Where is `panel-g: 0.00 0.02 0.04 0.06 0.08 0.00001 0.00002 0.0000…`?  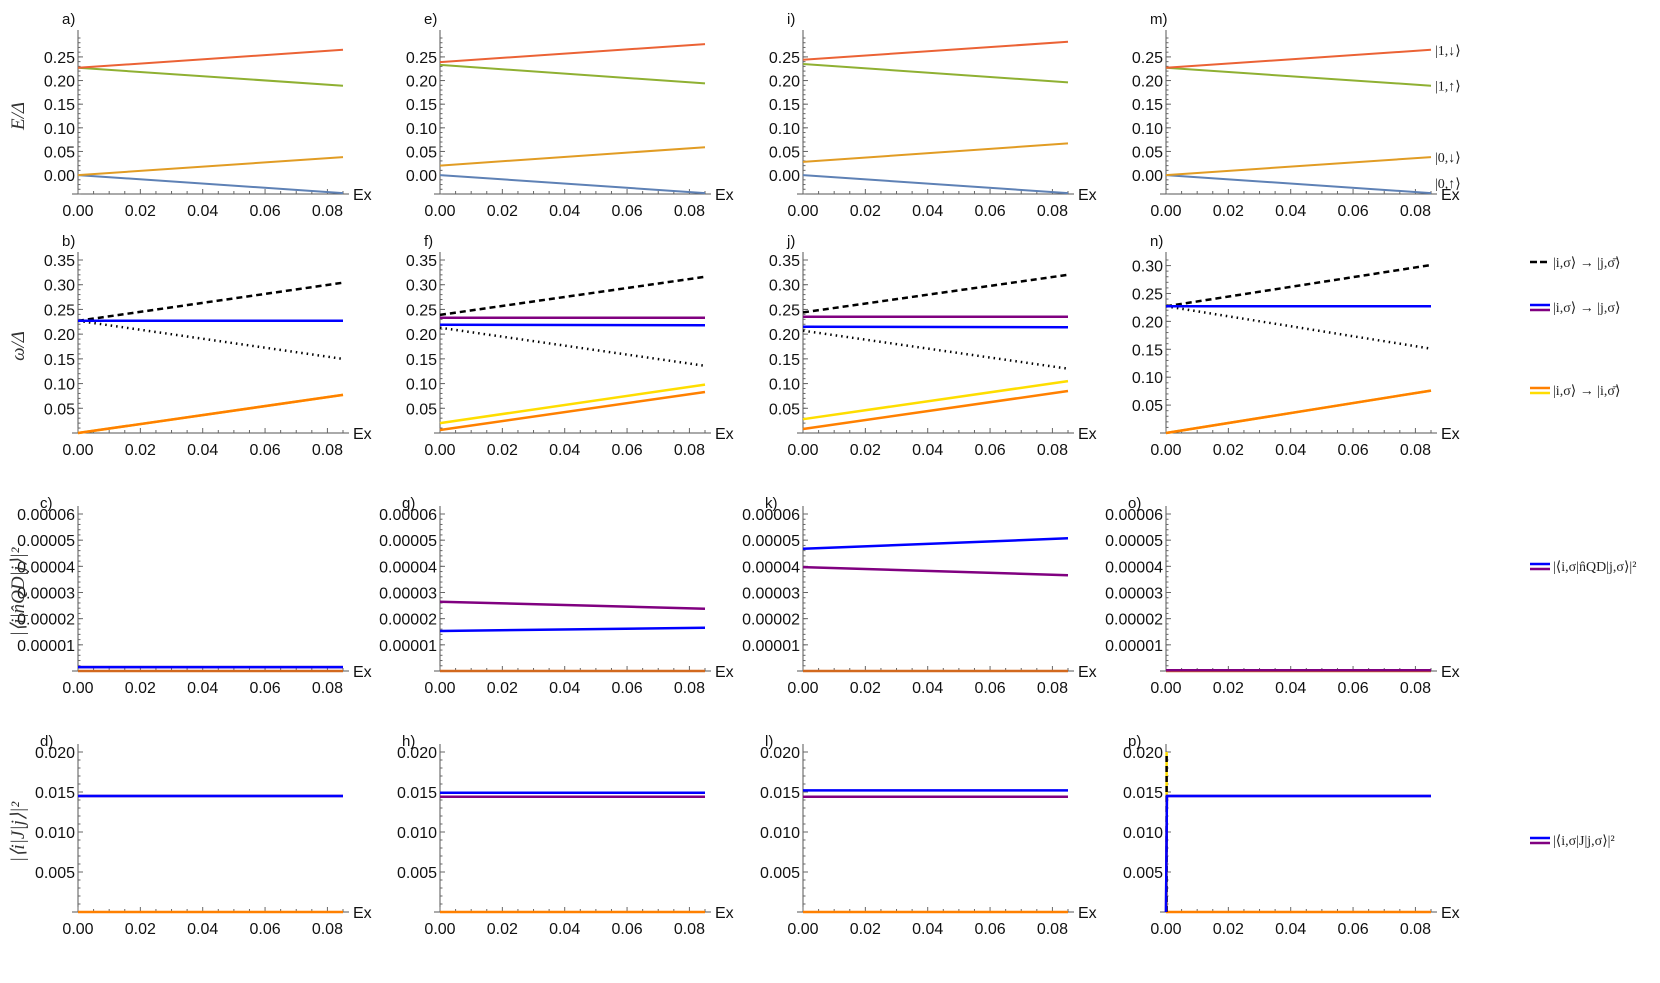
panel-g: 0.00 0.02 0.04 0.06 0.08 0.00001 0.00002 0.0000… is located at coordinates (556, 596).